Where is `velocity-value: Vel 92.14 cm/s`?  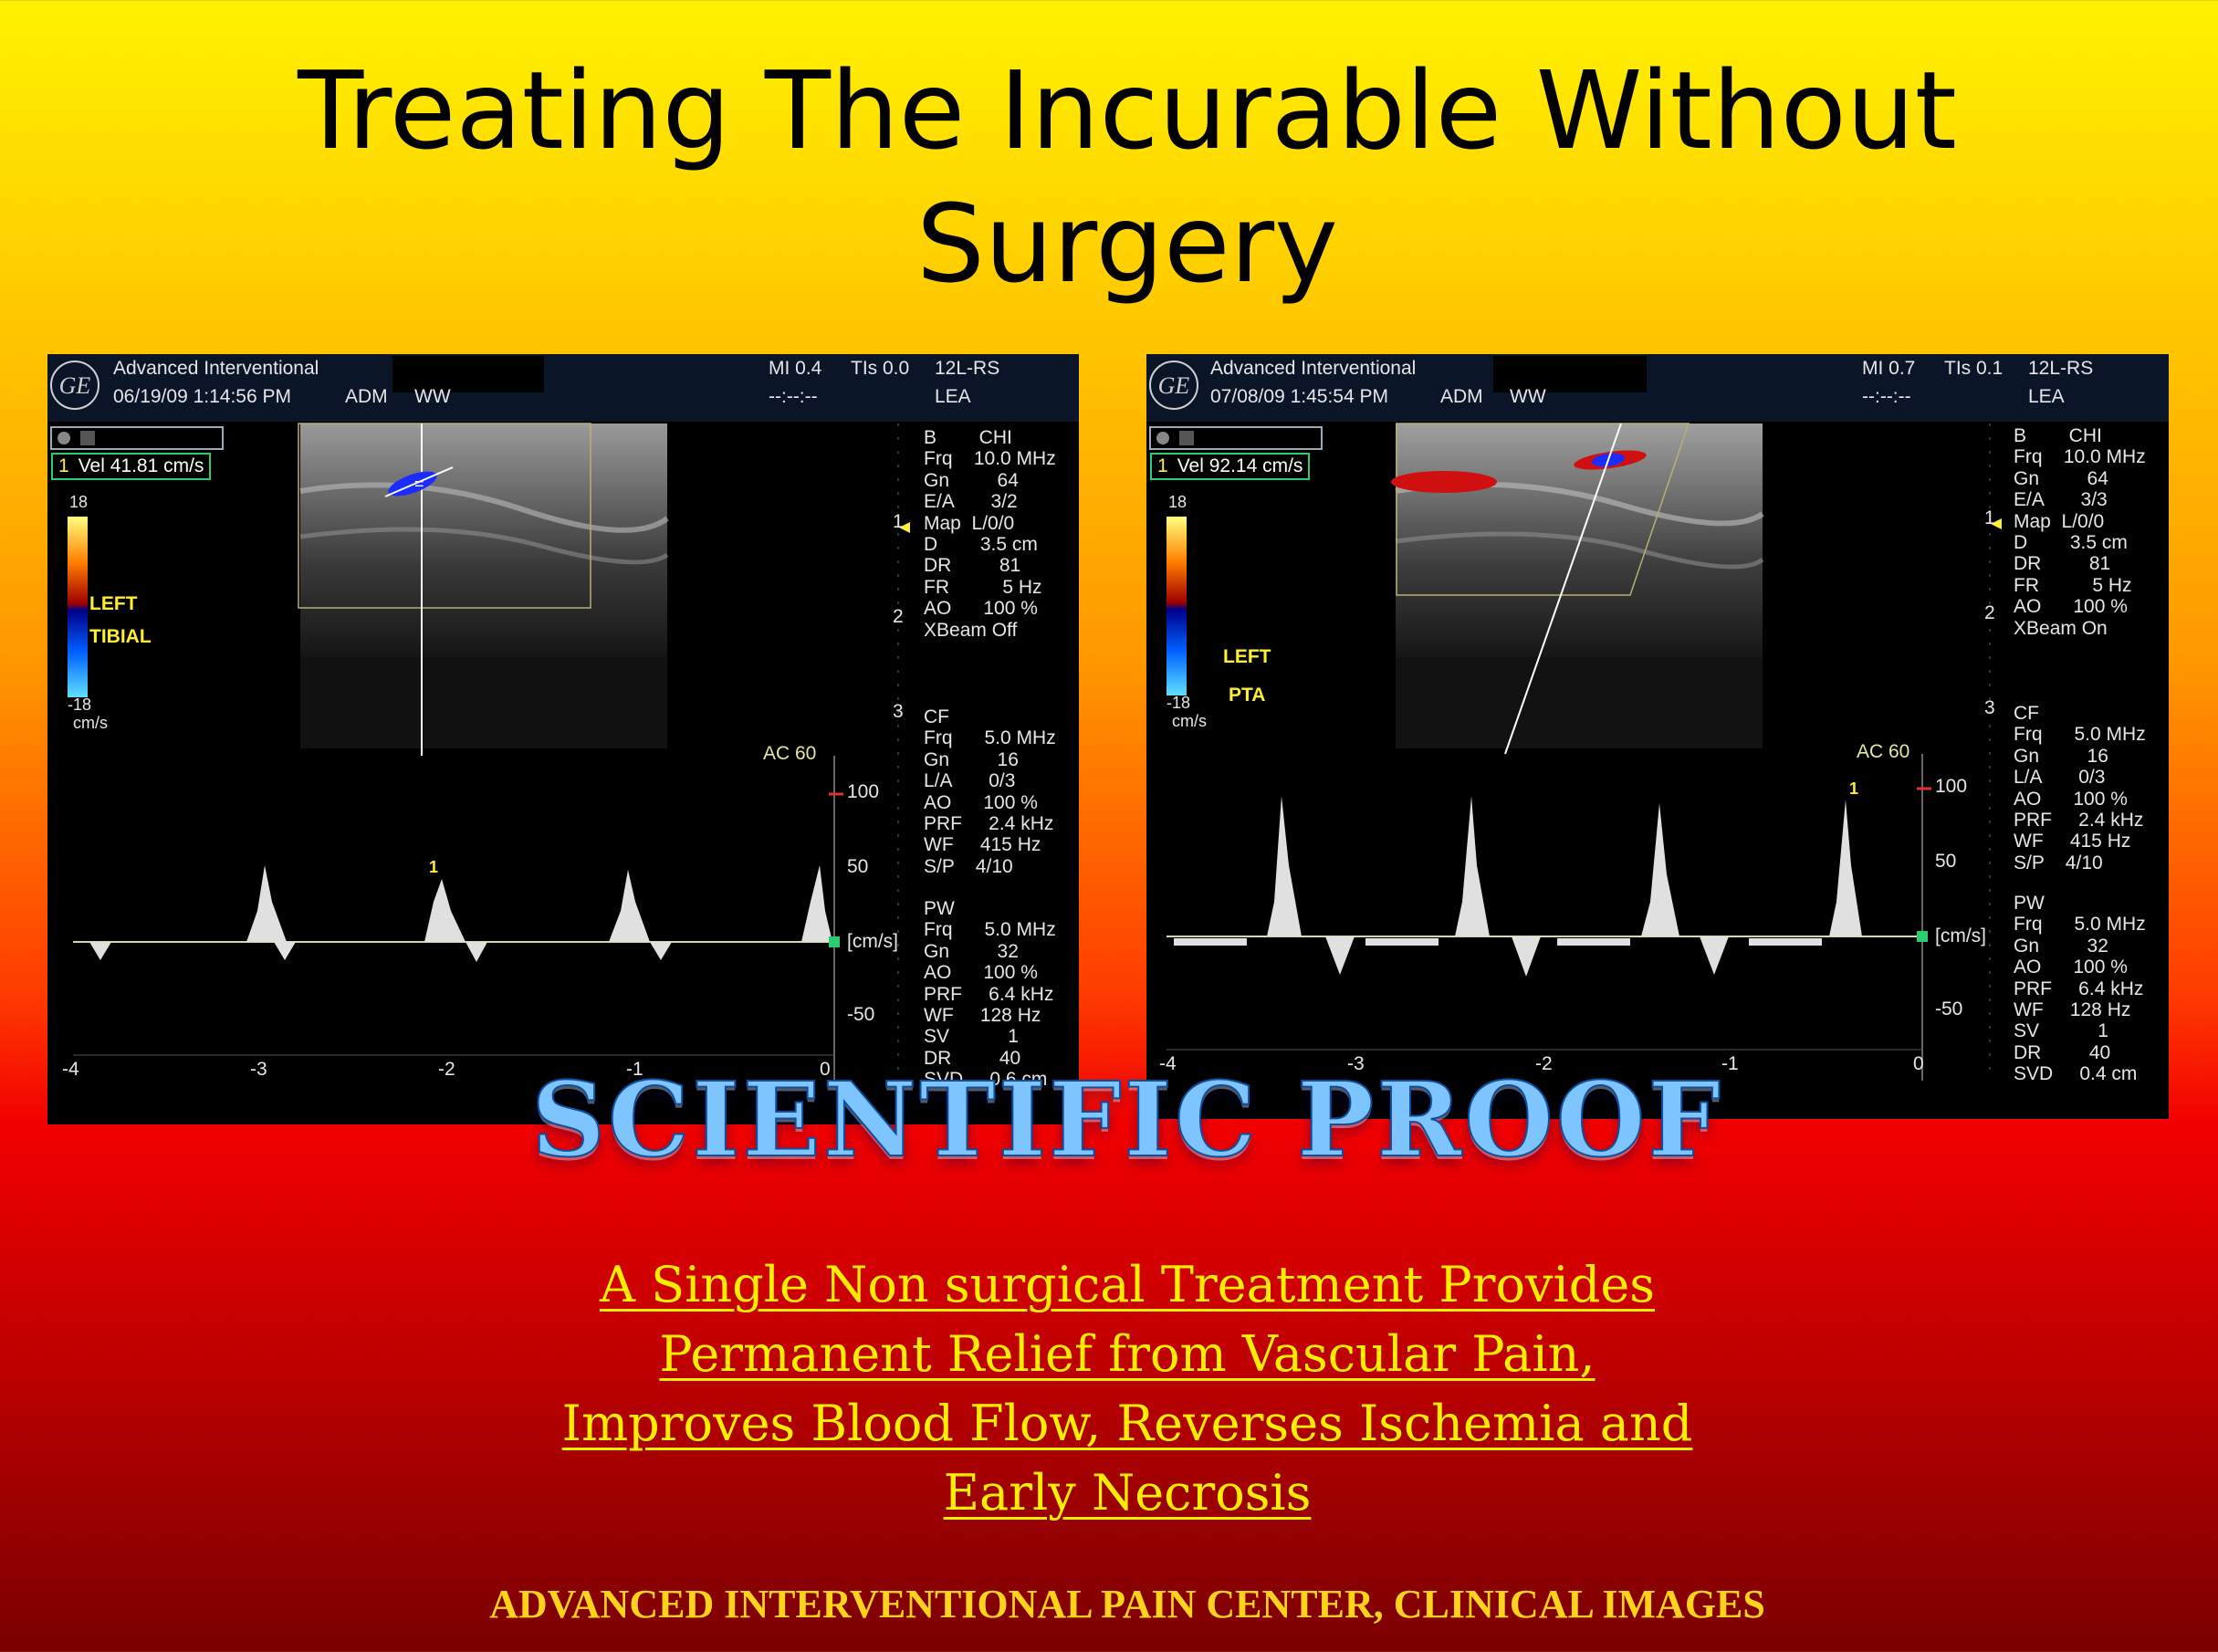
velocity-value: Vel 92.14 cm/s is located at coordinates (1240, 465).